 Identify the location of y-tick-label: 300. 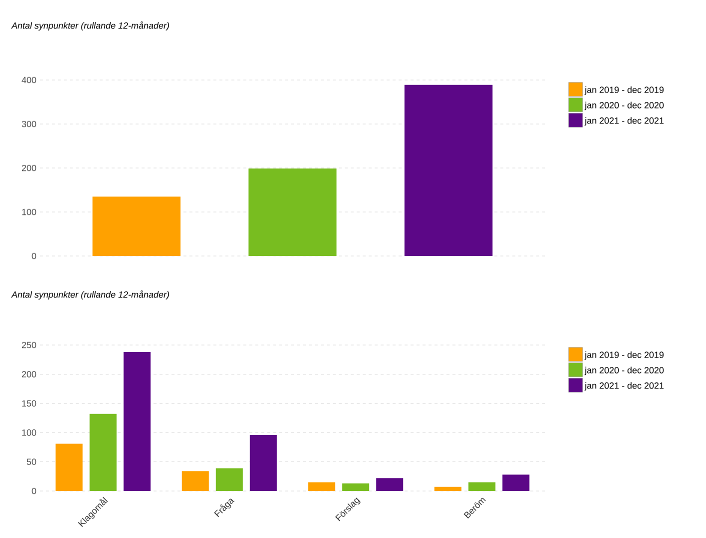
(29, 124).